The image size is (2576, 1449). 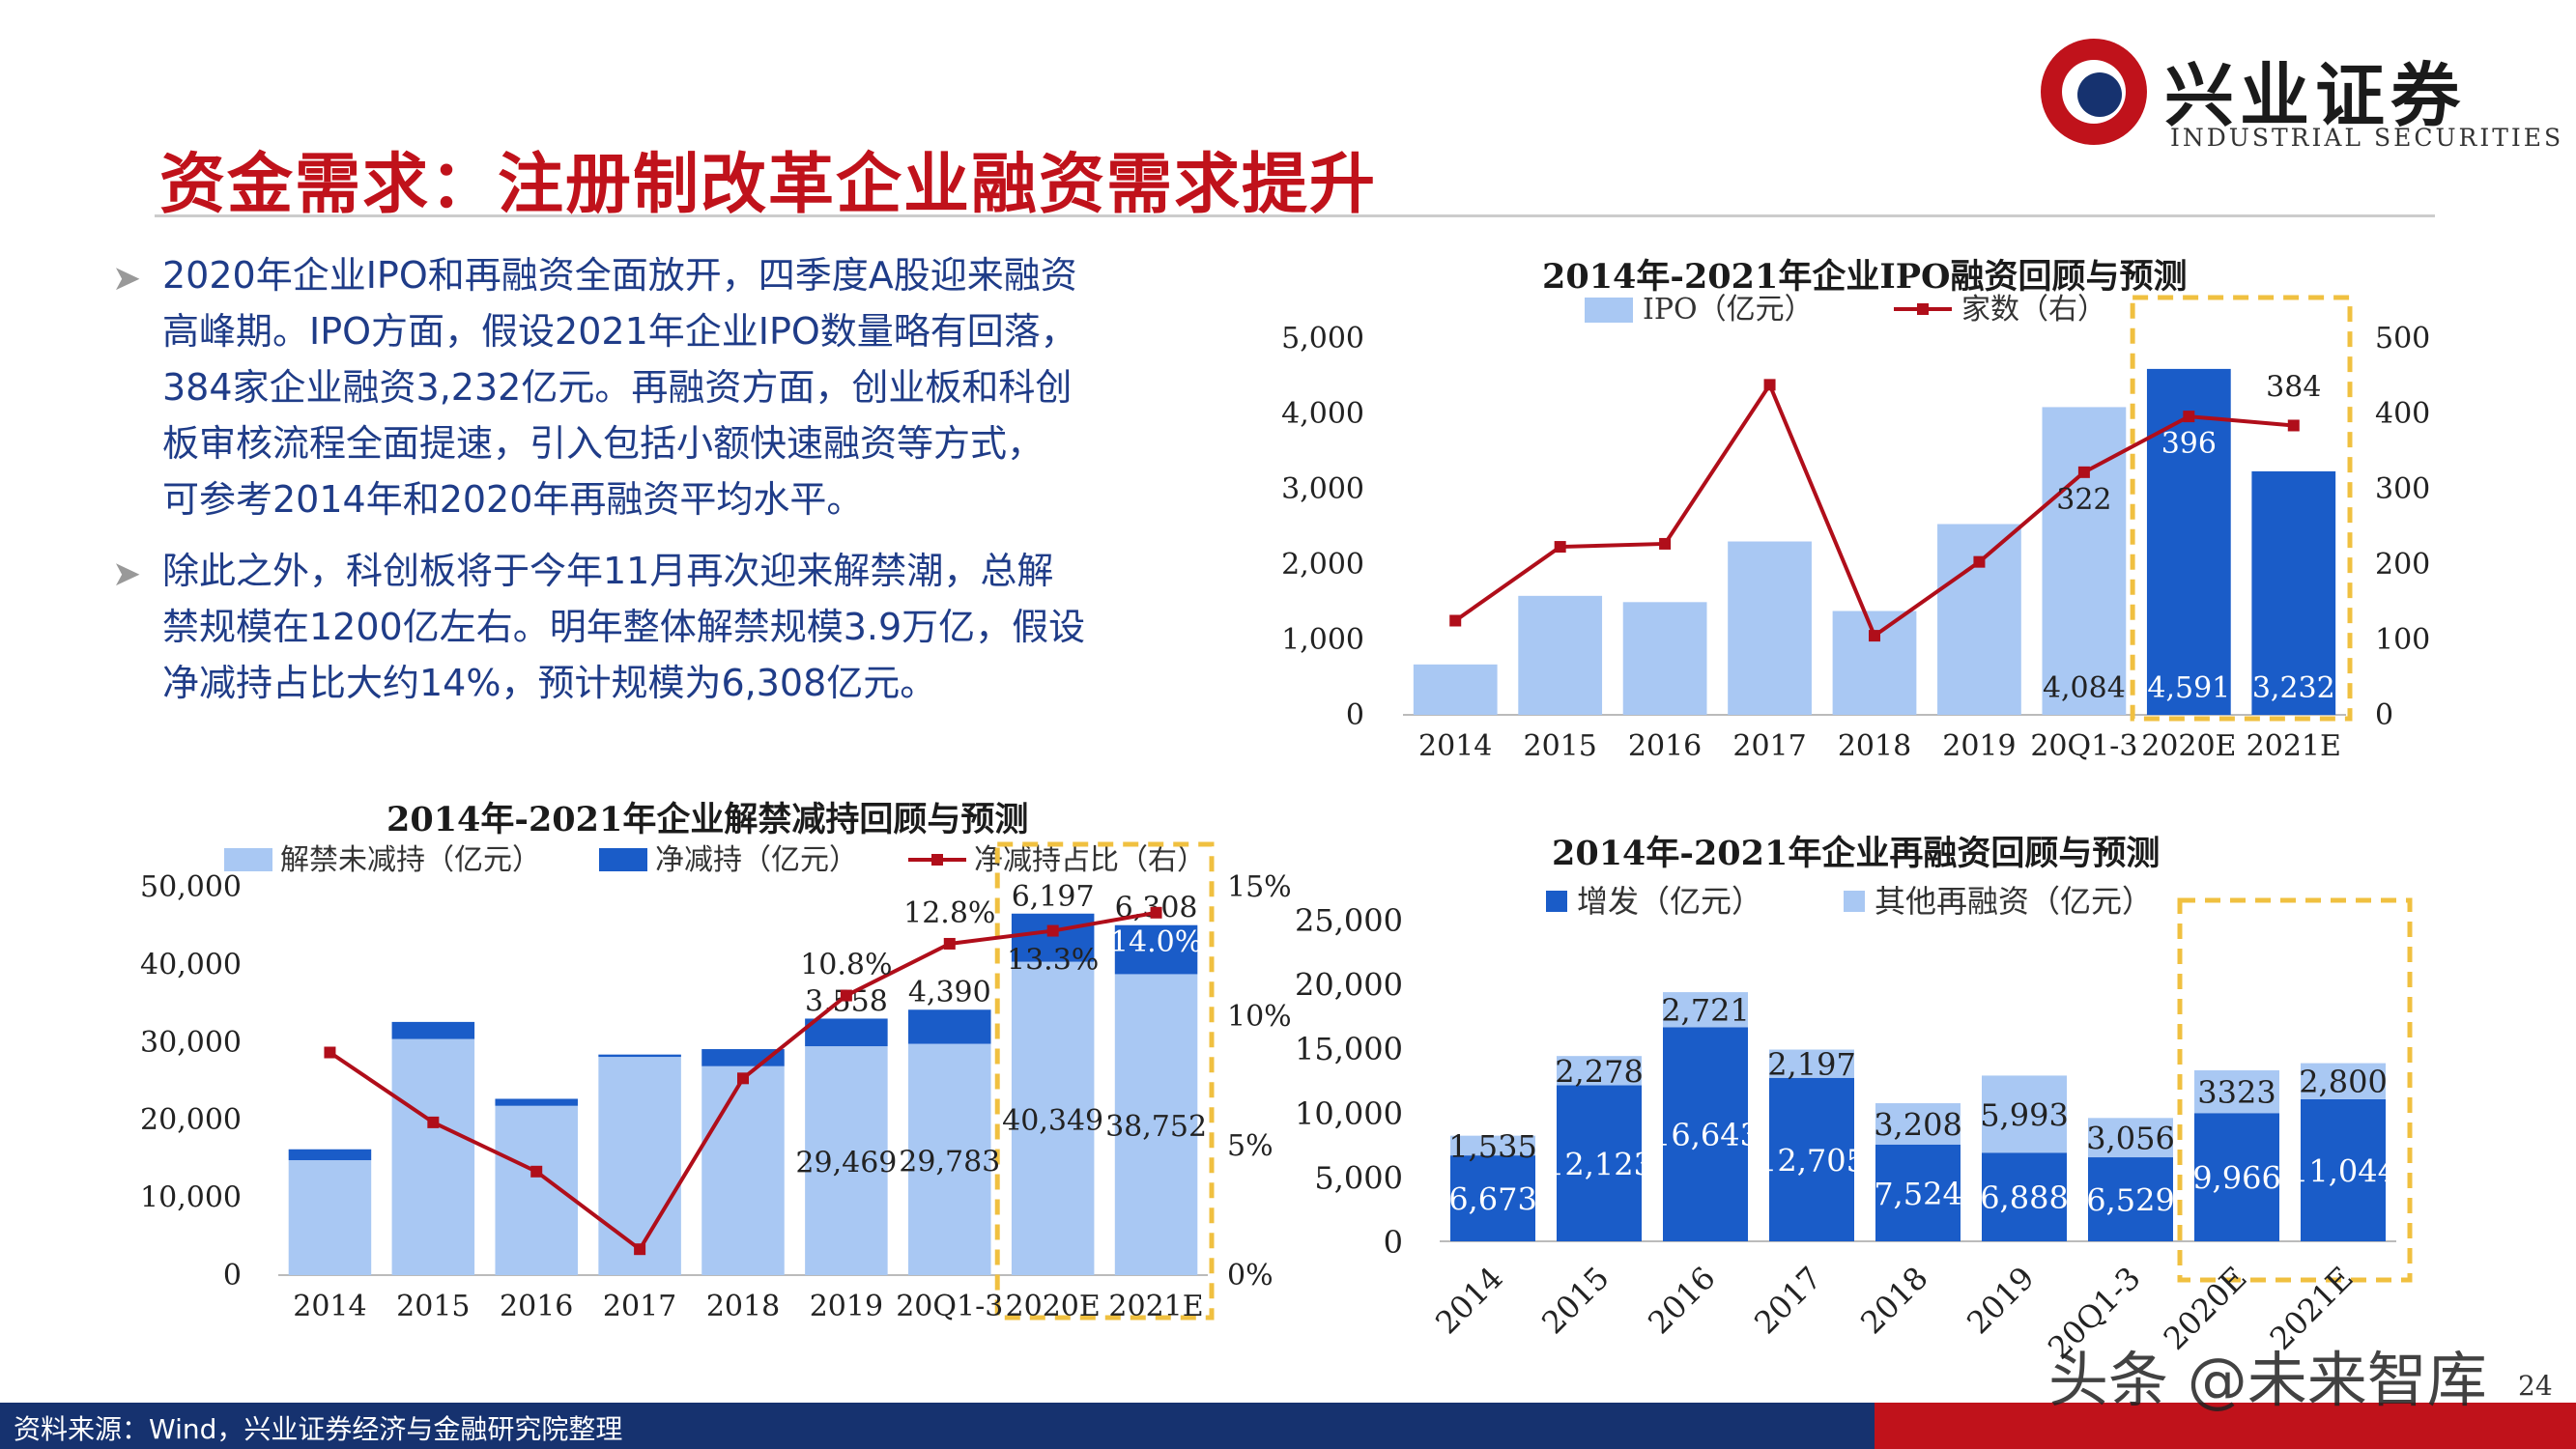 I want to click on count-value-label: 384, so click(x=2294, y=387).